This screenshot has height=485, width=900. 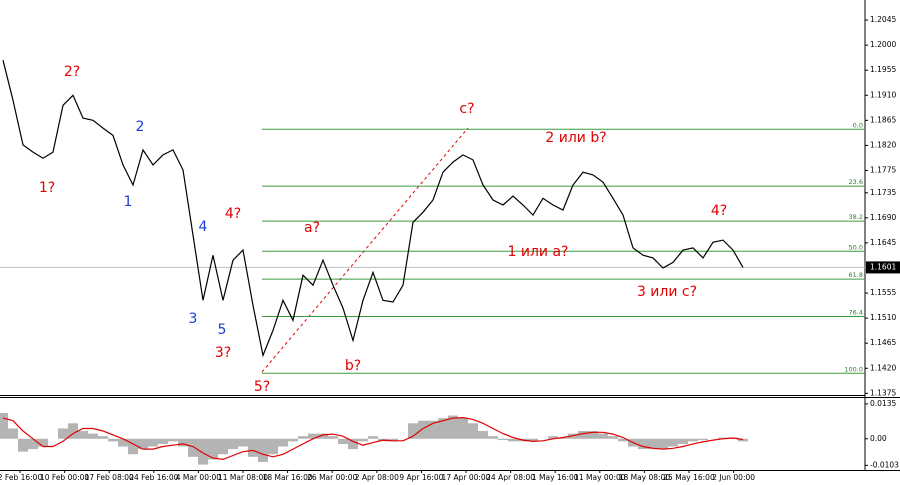 What do you see at coordinates (883, 69) in the screenshot?
I see `y-tick-label: 1.1955` at bounding box center [883, 69].